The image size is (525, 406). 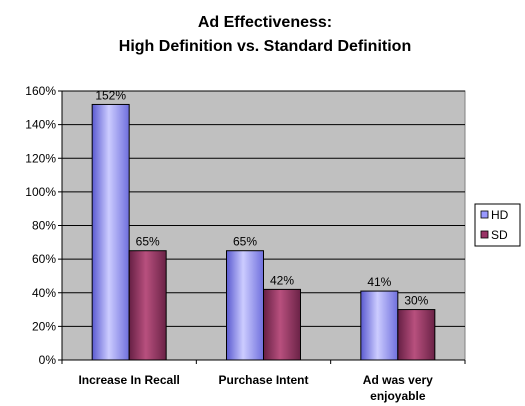 What do you see at coordinates (110, 95) in the screenshot?
I see `data-label-hd-0: 152%` at bounding box center [110, 95].